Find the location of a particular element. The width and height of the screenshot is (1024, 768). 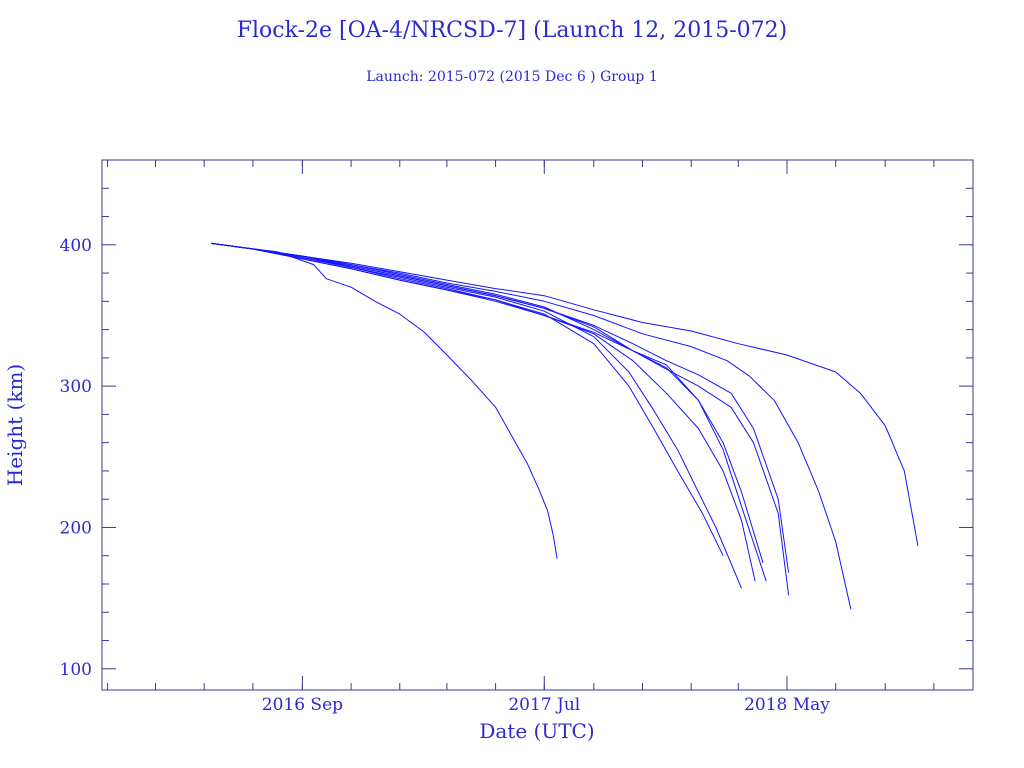

y-axis-label: Height (km) is located at coordinates (15, 425).